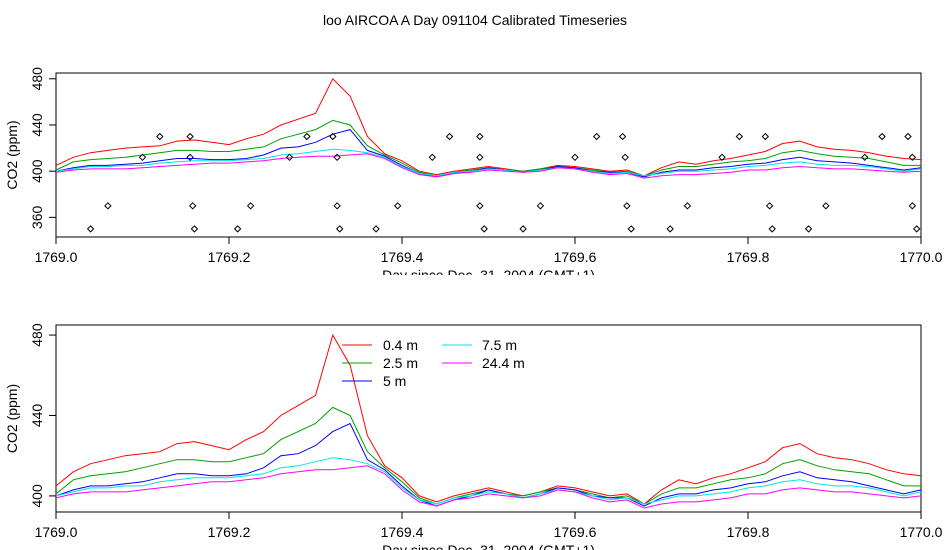 Image resolution: width=950 pixels, height=550 pixels. I want to click on legend-label: 7.5 m, so click(499, 345).